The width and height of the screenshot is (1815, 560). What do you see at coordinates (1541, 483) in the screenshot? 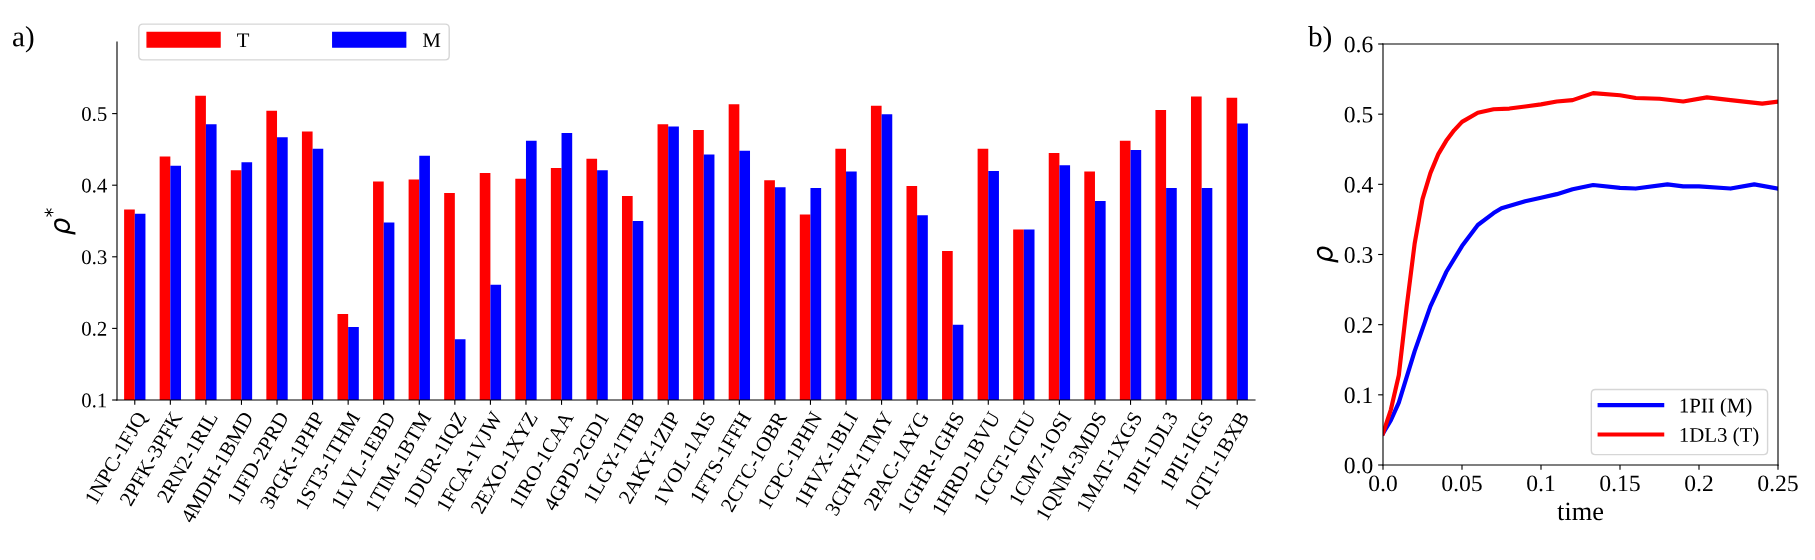
I see `x-tick-label: 0.1` at bounding box center [1541, 483].